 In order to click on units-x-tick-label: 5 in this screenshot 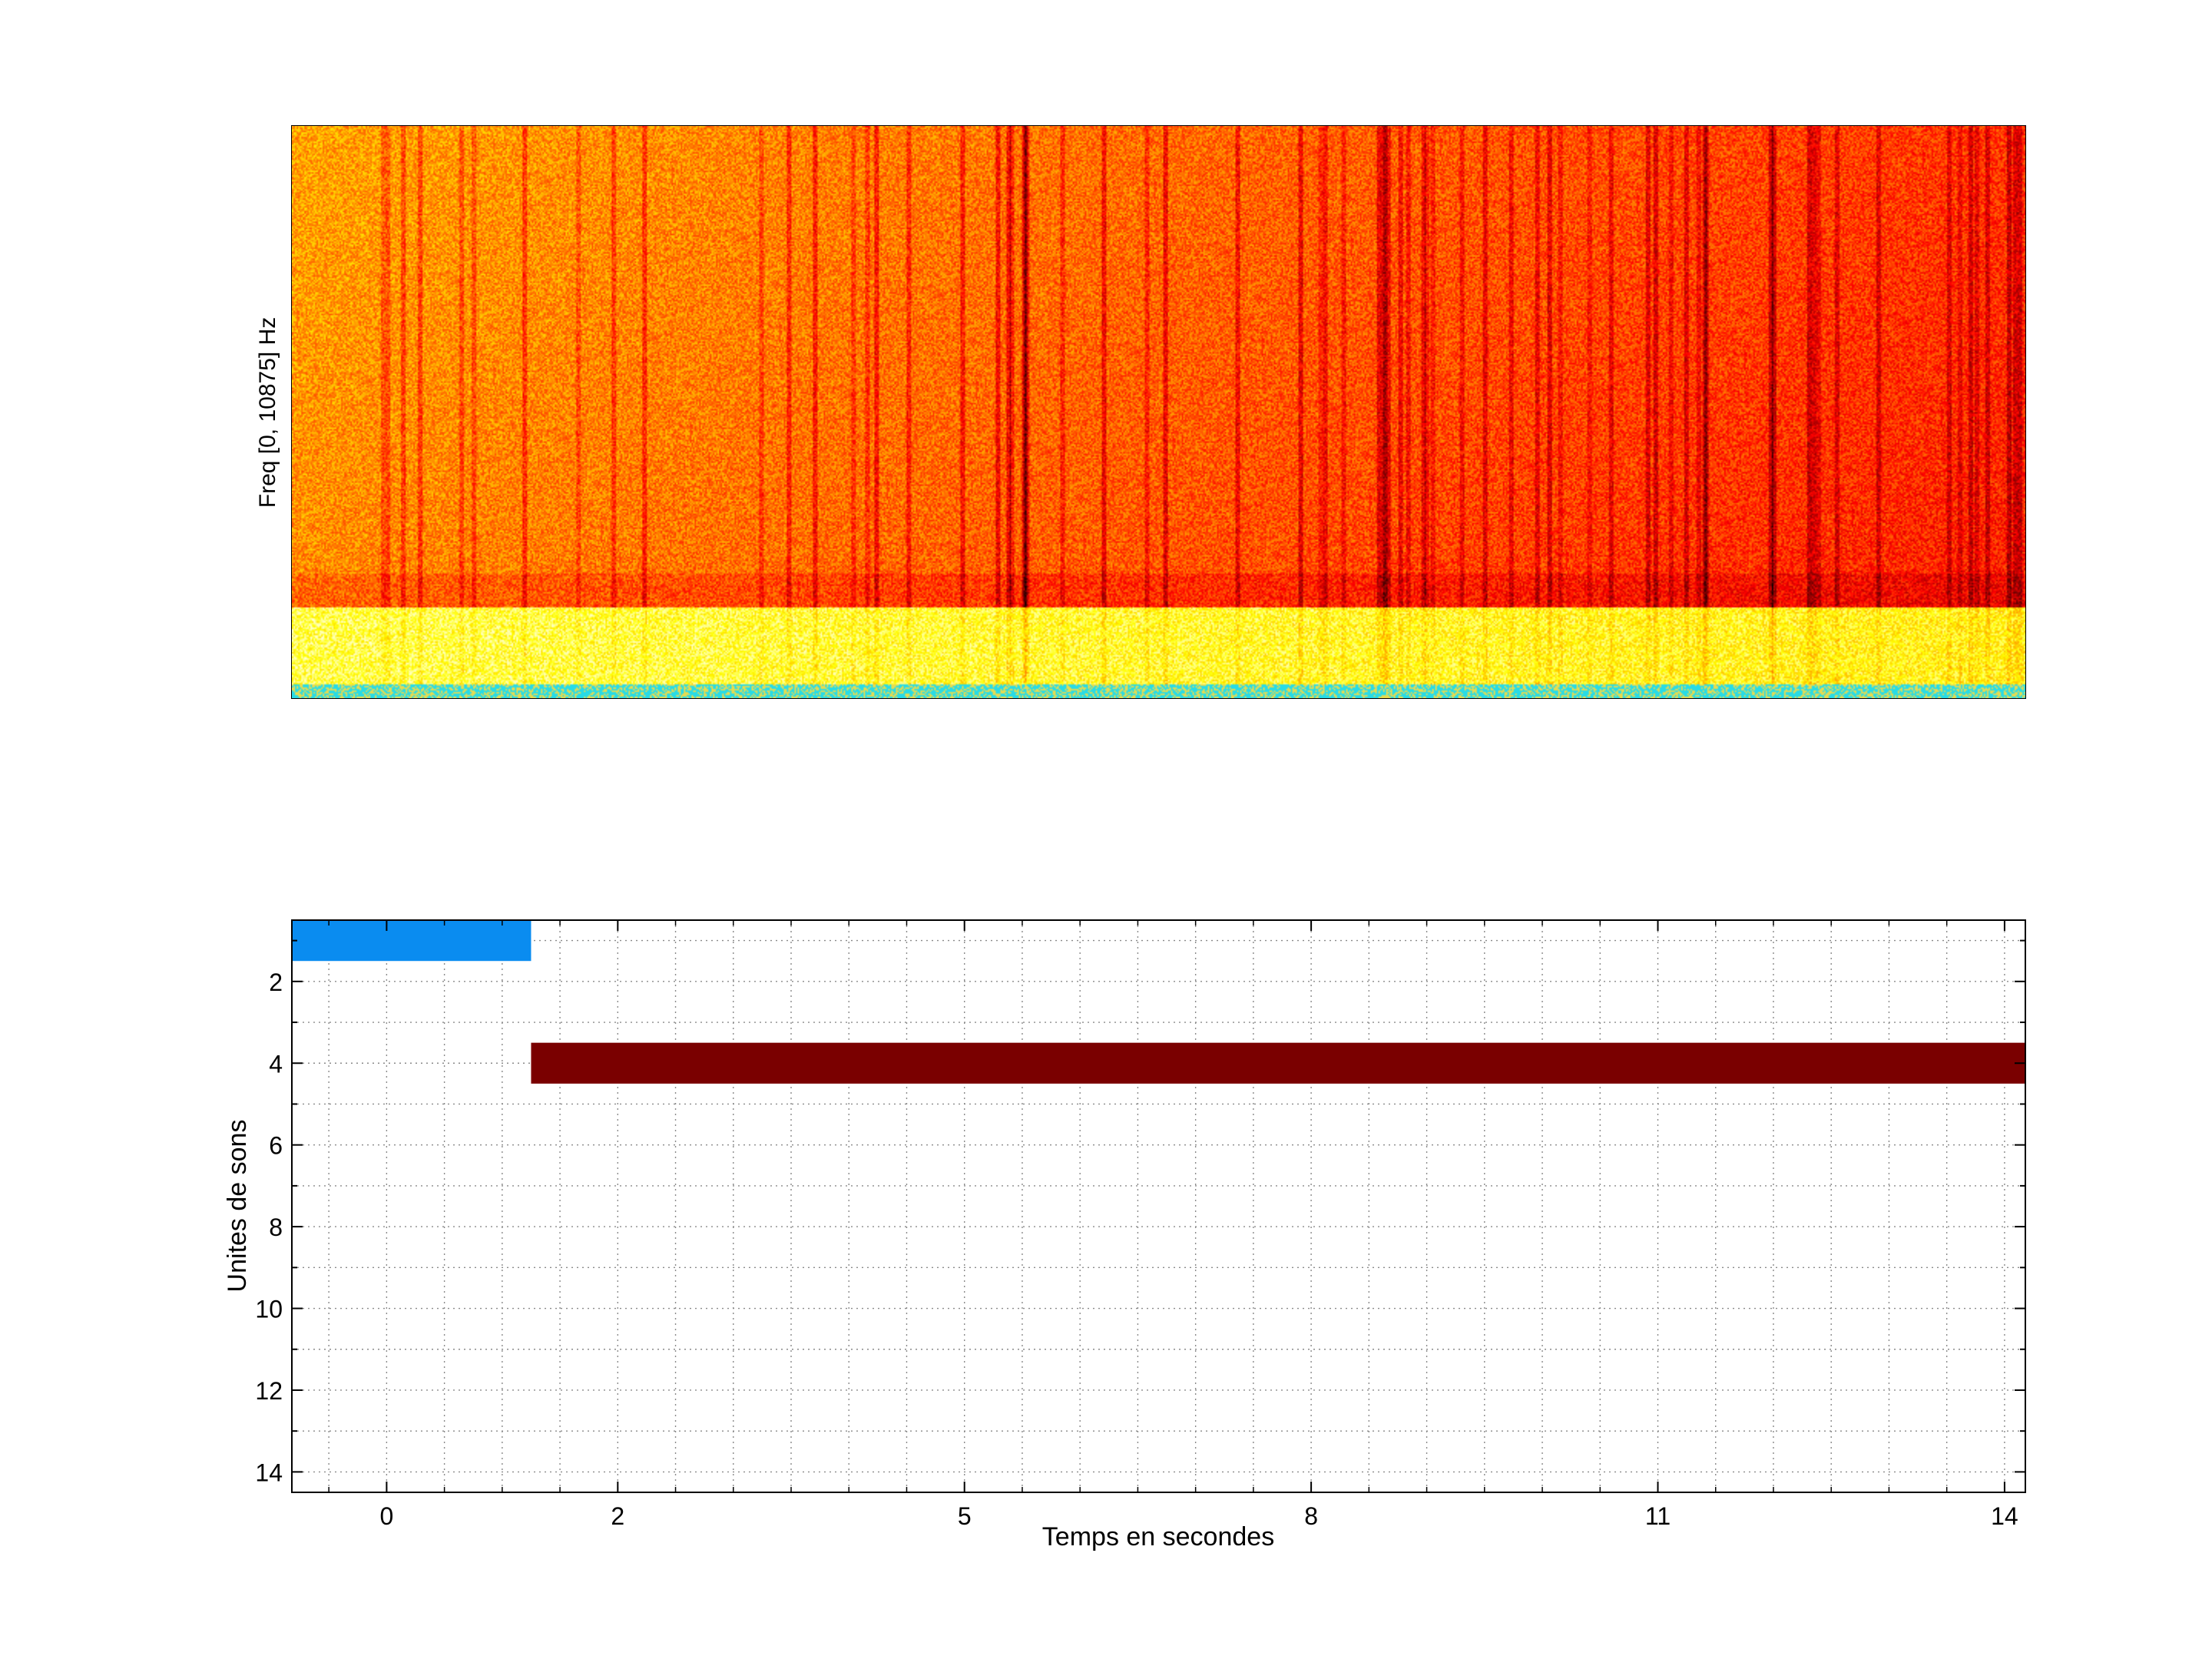, I will do `click(965, 1516)`.